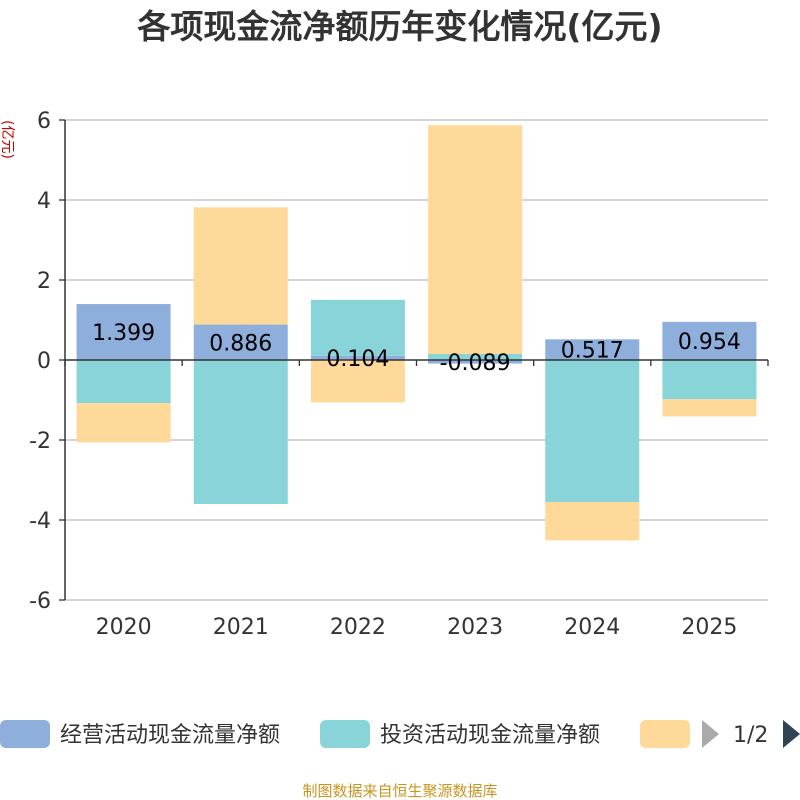 The width and height of the screenshot is (800, 800). I want to click on y-tick-label: 0, so click(44, 361).